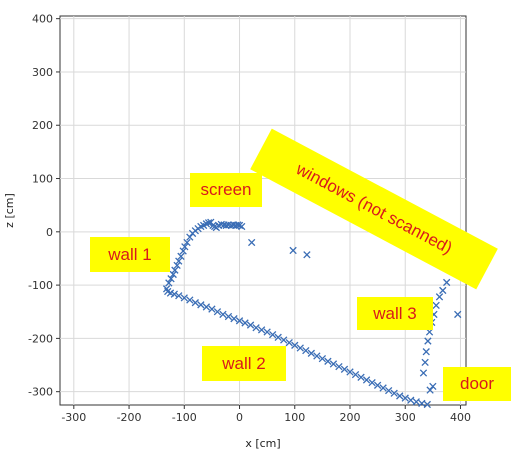 The image size is (515, 461). I want to click on x-tick-label: 0, so click(239, 417).